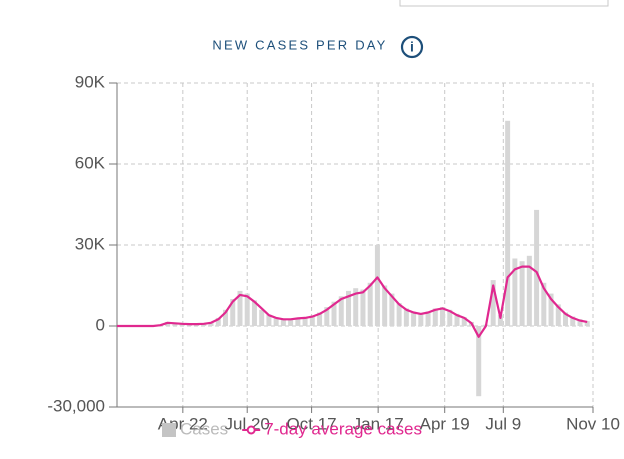 Image resolution: width=624 pixels, height=459 pixels. What do you see at coordinates (312, 423) in the screenshot?
I see `x-tick-label: Oct 17` at bounding box center [312, 423].